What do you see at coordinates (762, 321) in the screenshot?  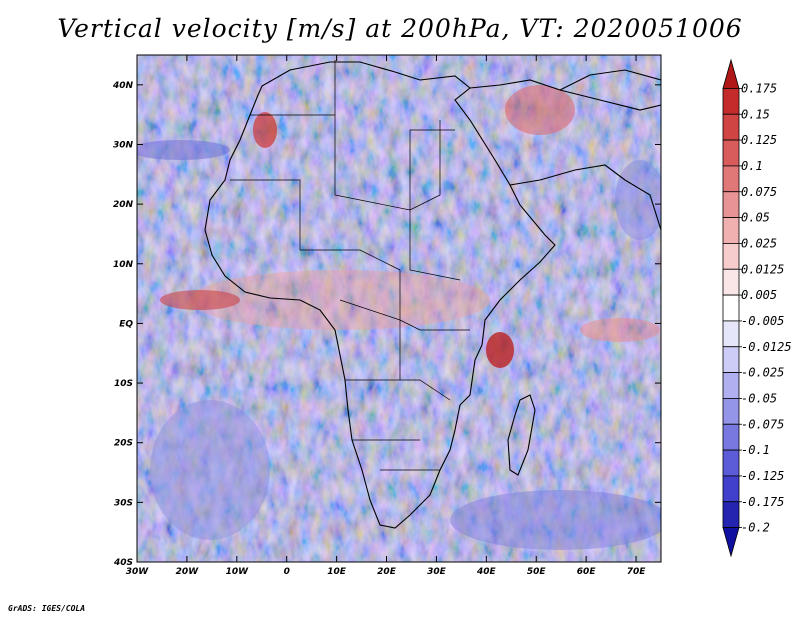 I see `colorbar-label: -0.005` at bounding box center [762, 321].